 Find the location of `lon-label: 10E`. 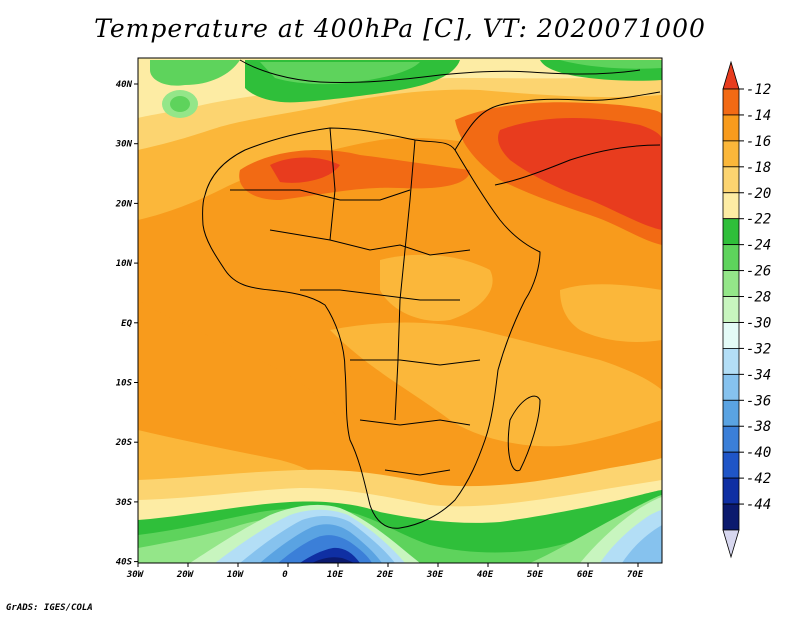

lon-label: 10E is located at coordinates (335, 575).